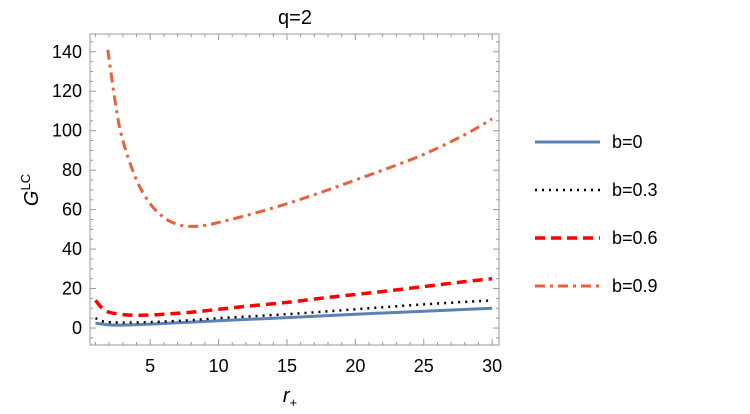 The height and width of the screenshot is (414, 750). Describe the element at coordinates (287, 366) in the screenshot. I see `x-tick-label: 15` at that location.